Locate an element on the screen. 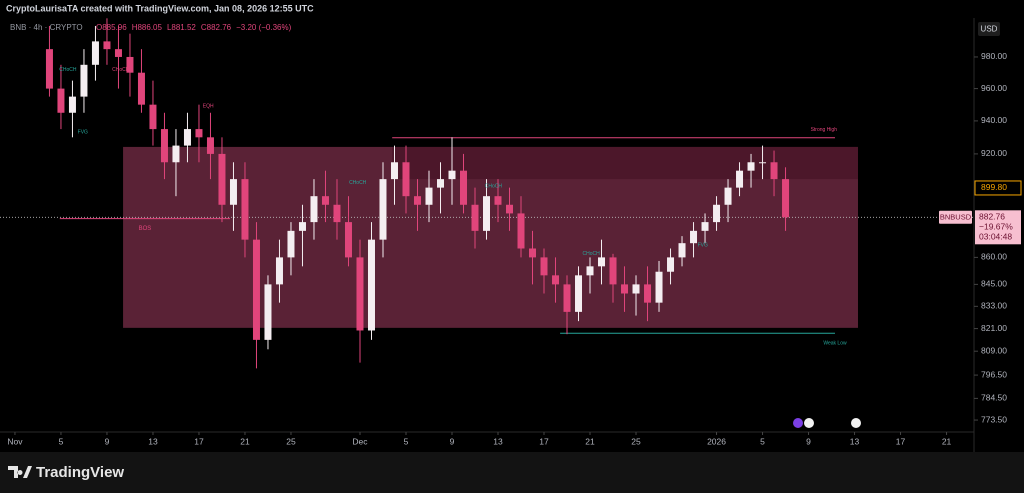  price-line-tag is located at coordinates (998, 188).